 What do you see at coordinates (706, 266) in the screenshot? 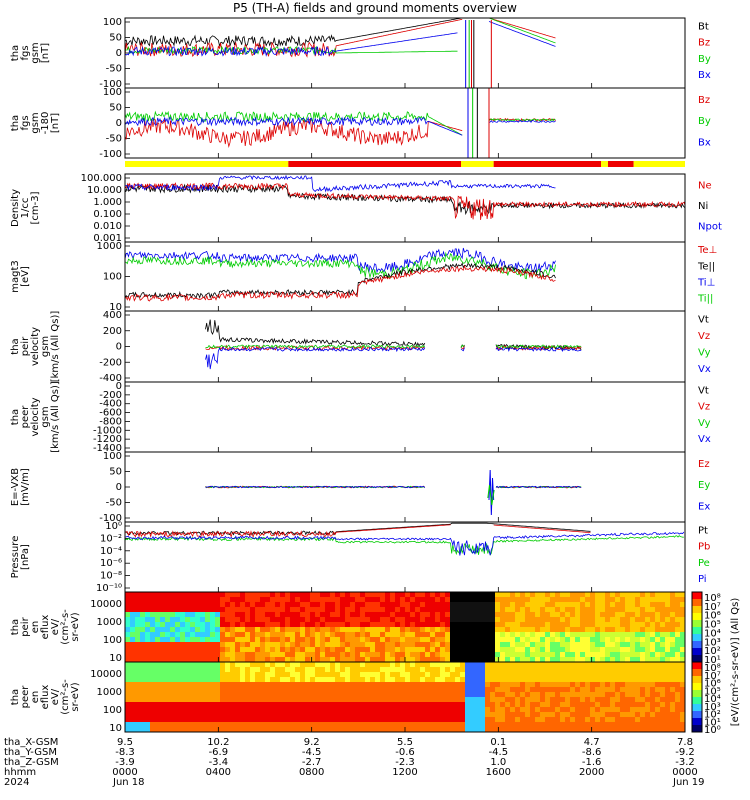
I see `legend-Te||: Te||` at bounding box center [706, 266].